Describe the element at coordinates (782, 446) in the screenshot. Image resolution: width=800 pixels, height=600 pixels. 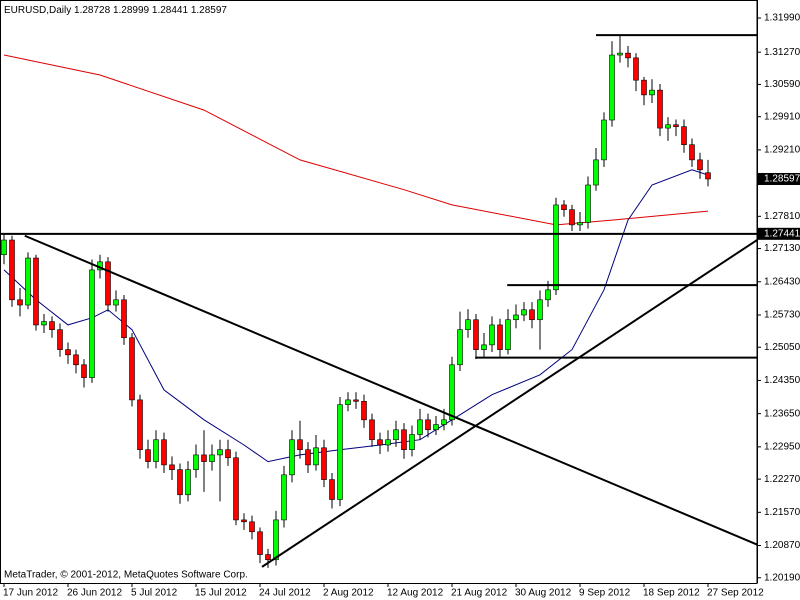
I see `y-tick-label: 1.22950` at that location.